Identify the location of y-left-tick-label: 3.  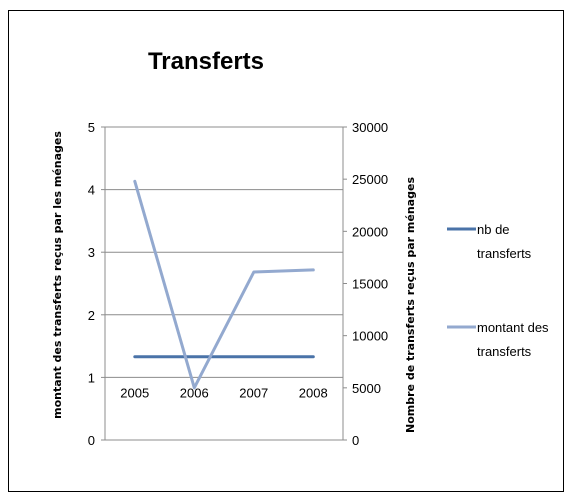
(91, 252).